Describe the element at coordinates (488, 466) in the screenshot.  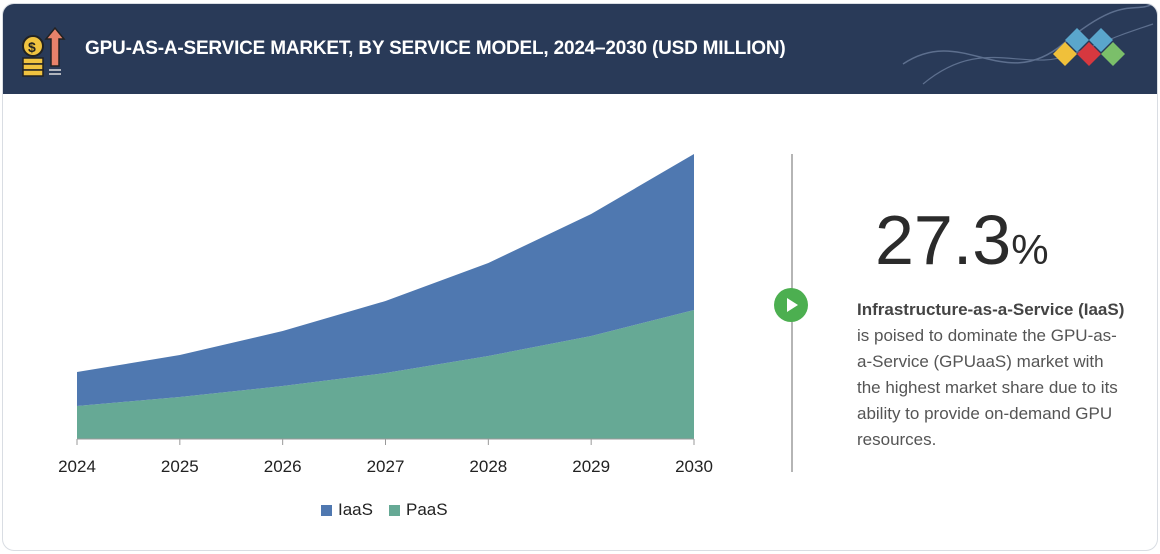
I see `x-tick-label: 2028` at that location.